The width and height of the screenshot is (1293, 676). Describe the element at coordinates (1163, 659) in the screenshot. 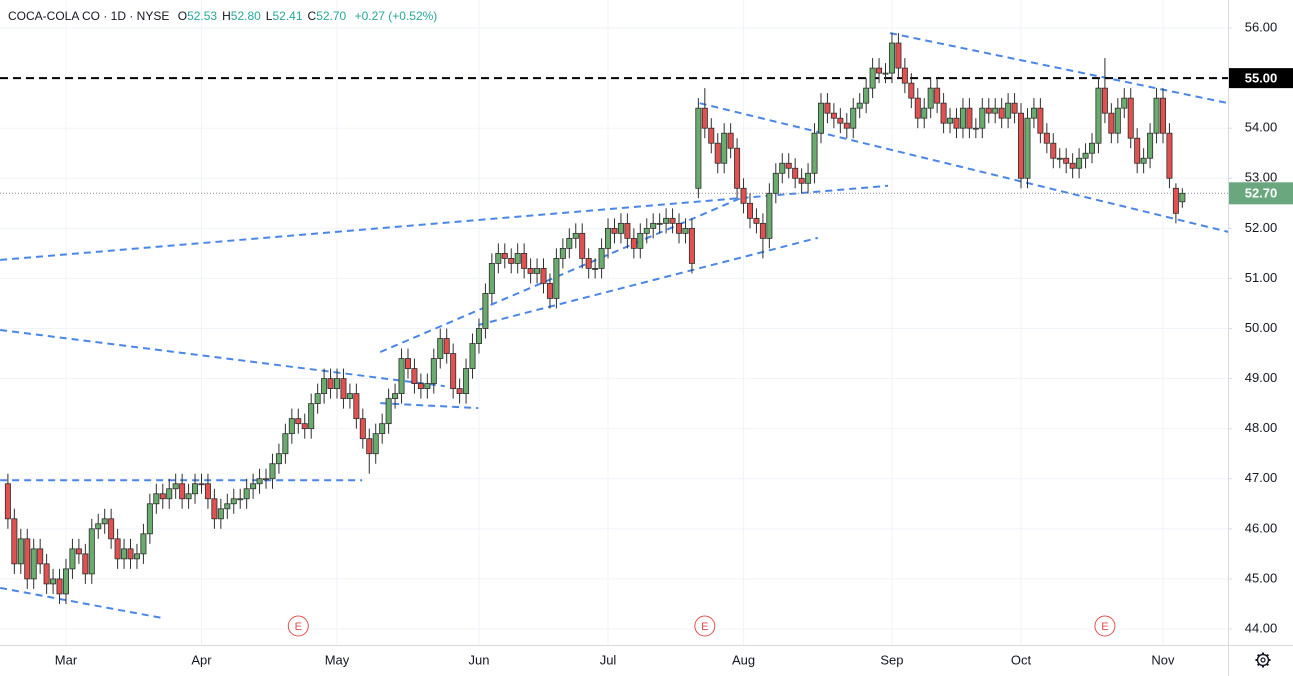

I see `x-tick-label: Nov` at that location.